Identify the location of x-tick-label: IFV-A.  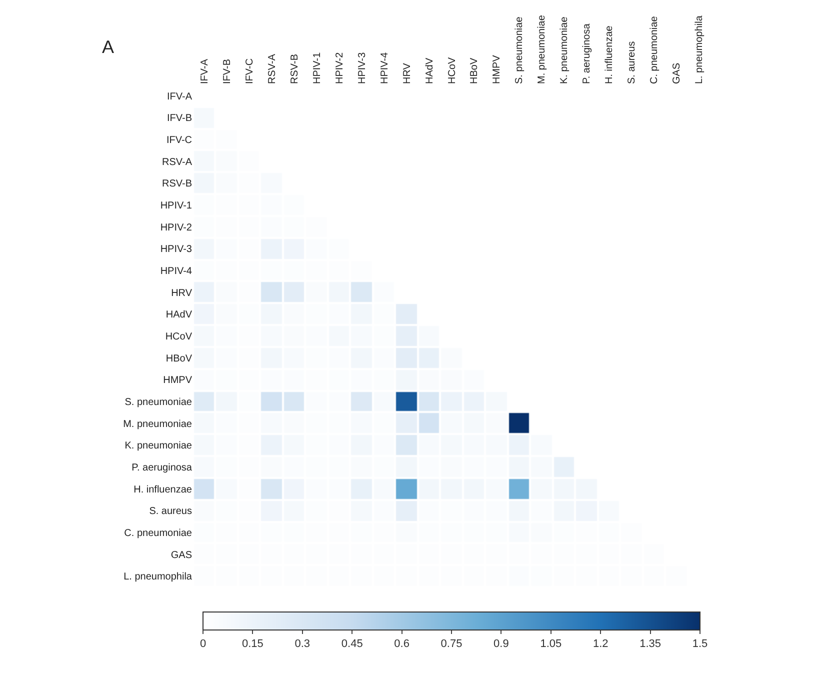
(204, 71).